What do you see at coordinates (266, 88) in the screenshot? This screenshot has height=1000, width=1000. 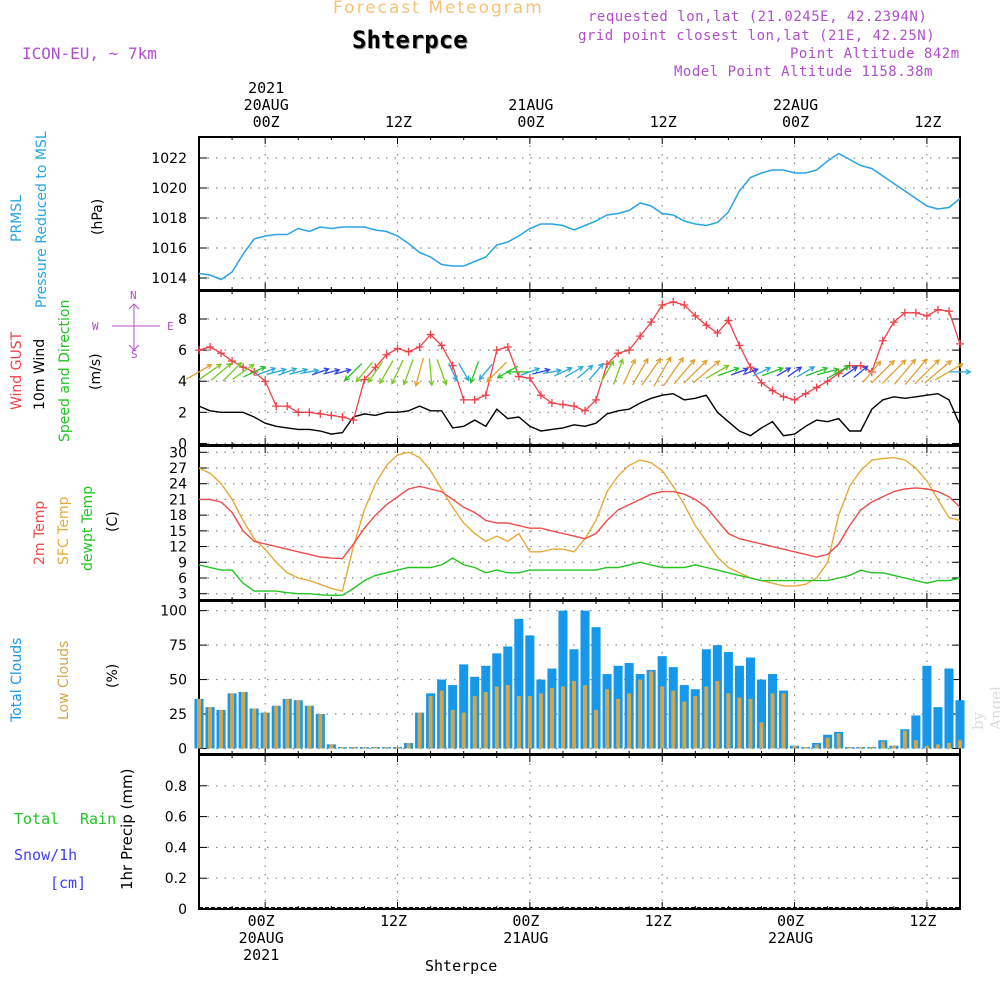 I see `top-time-label-0: 2021` at bounding box center [266, 88].